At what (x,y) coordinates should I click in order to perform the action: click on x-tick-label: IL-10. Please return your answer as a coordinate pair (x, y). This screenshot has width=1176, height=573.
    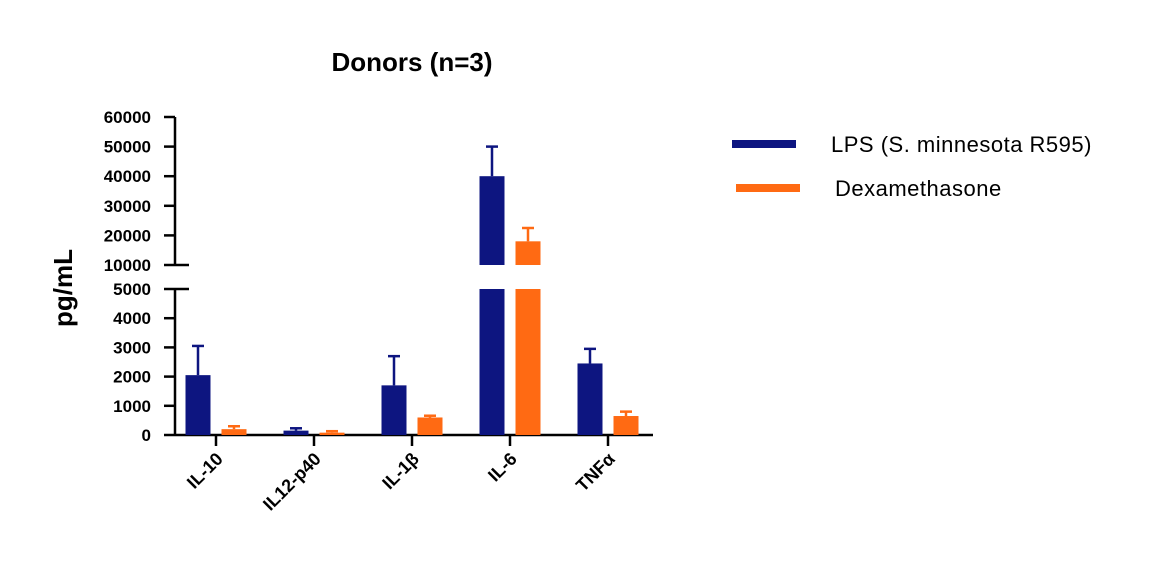
    Looking at the image, I should click on (205, 471).